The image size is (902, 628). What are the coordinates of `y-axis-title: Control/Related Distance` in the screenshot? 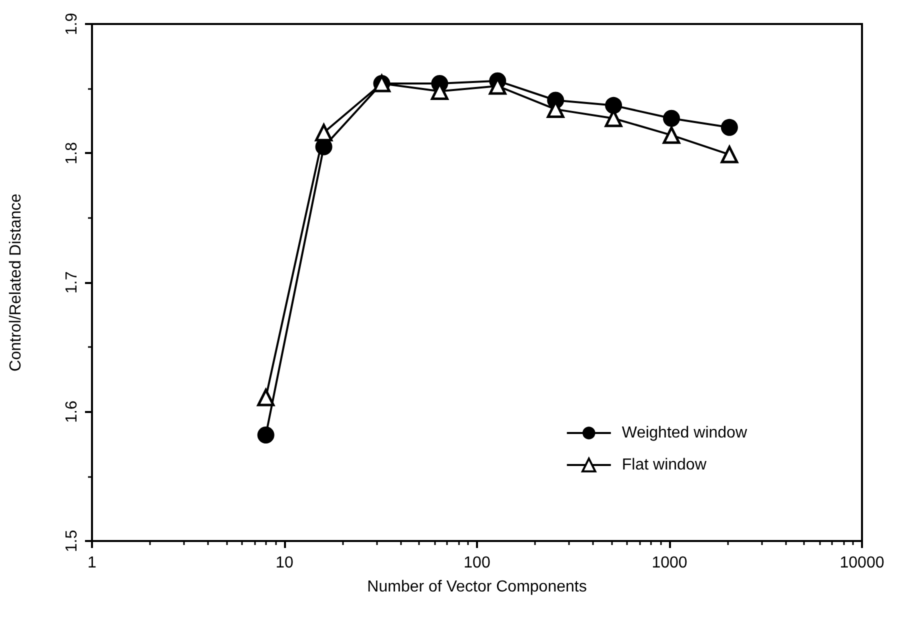 It's located at (16, 282).